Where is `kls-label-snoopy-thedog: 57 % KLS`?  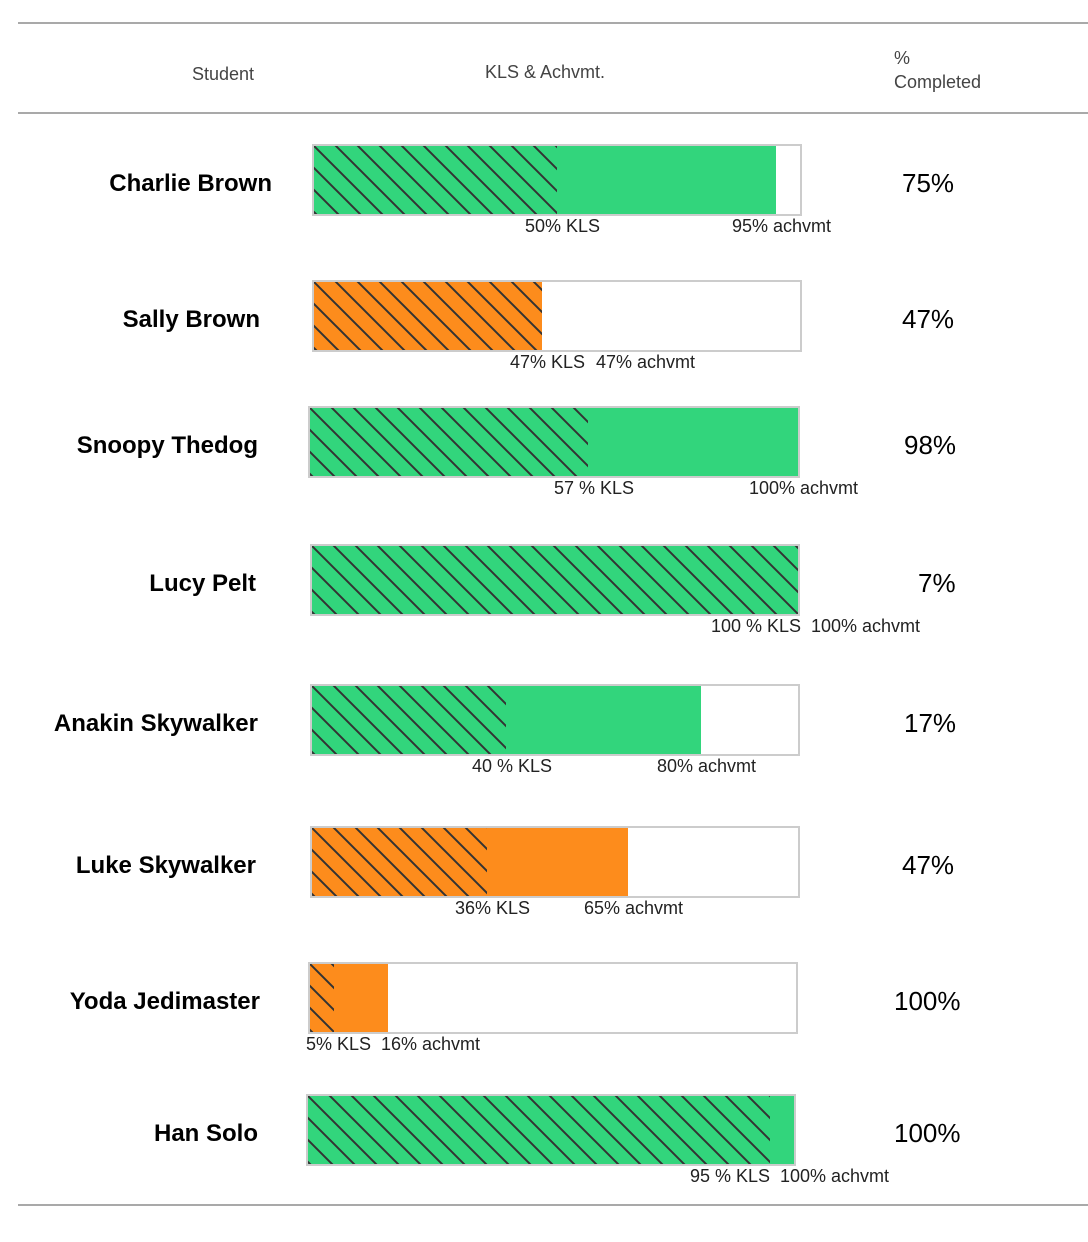 kls-label-snoopy-thedog: 57 % KLS is located at coordinates (594, 488).